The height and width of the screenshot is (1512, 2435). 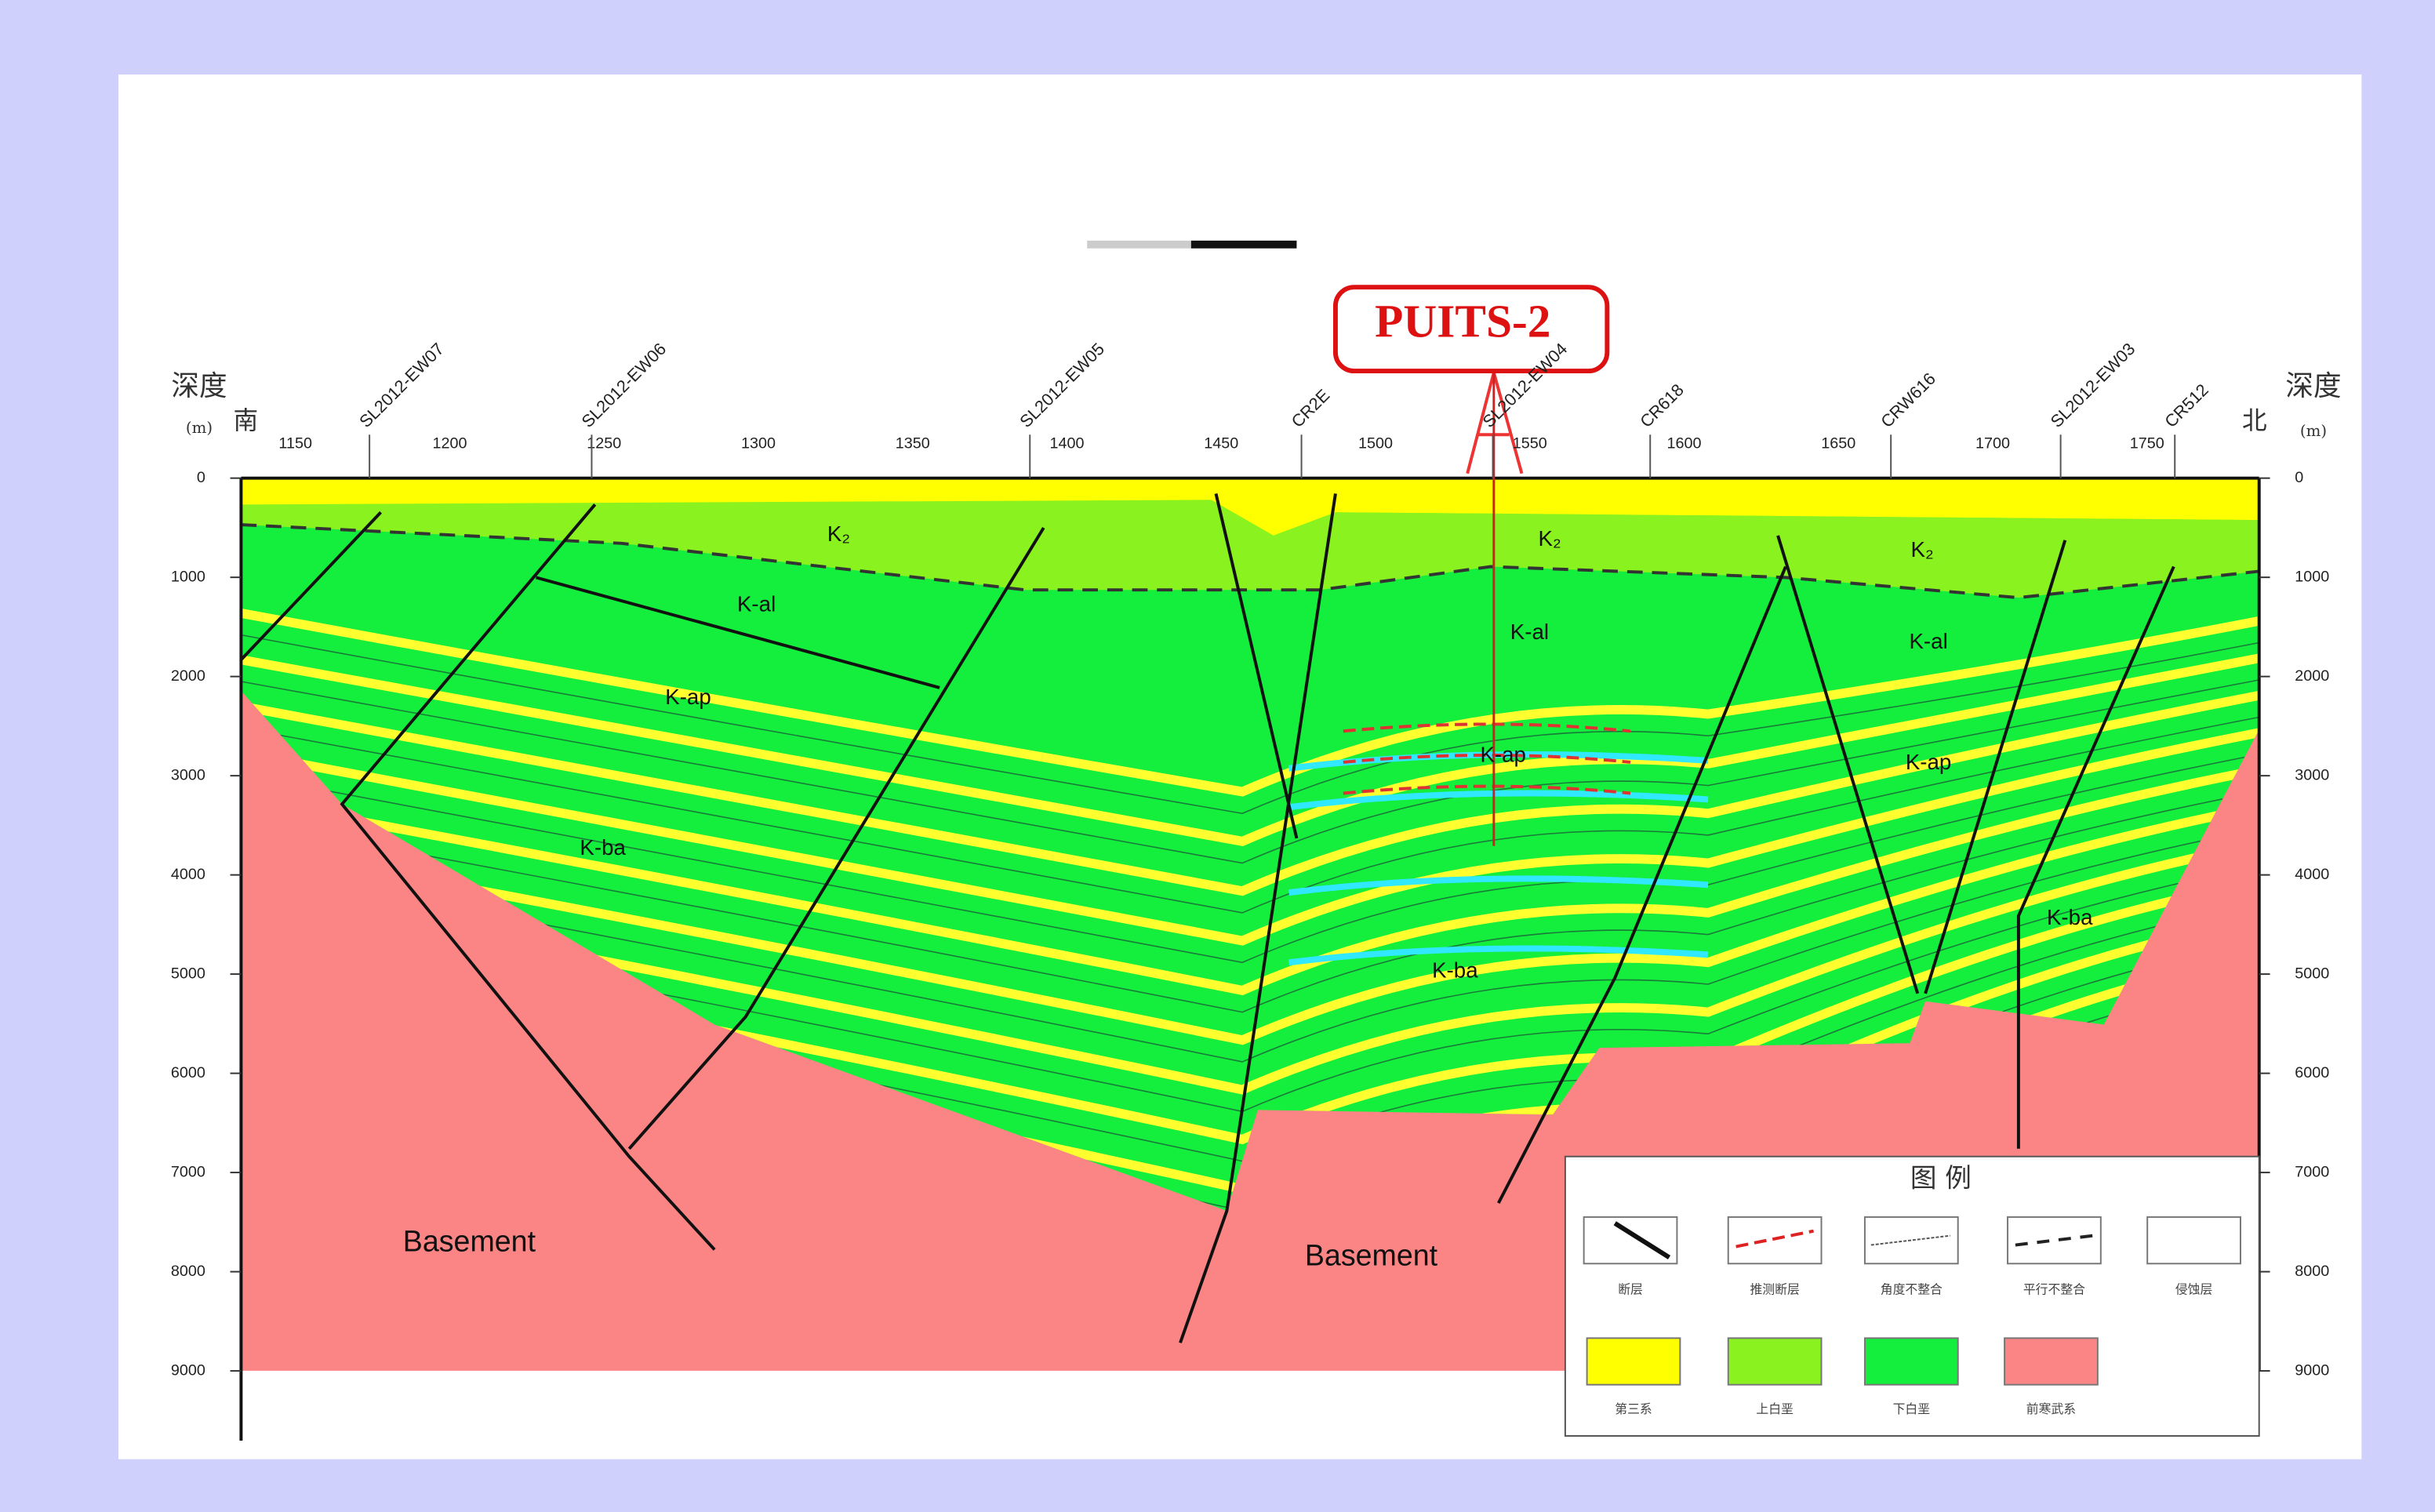 I want to click on x-tick-label: 1600, so click(x=1684, y=443).